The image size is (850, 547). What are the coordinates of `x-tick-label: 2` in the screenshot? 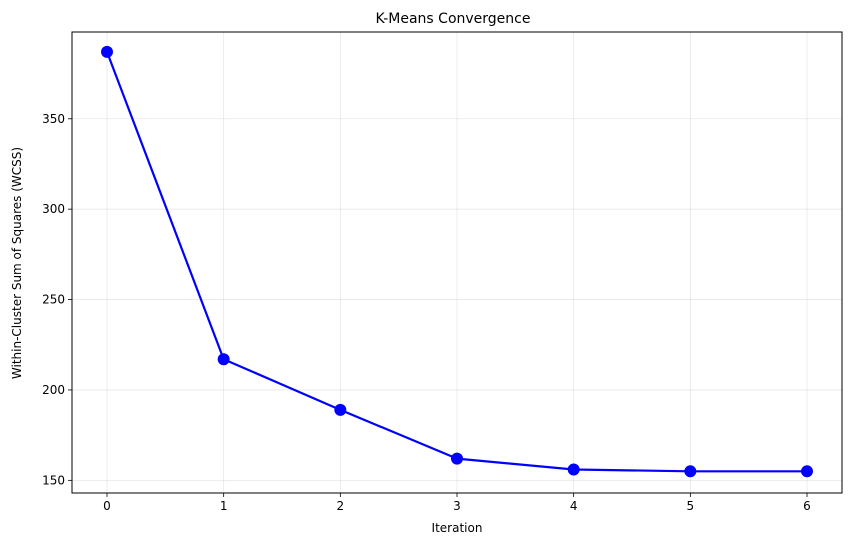 It's located at (341, 506).